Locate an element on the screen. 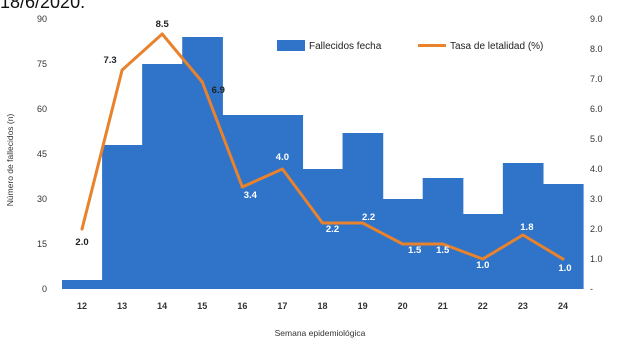  left-tick-label: 45 is located at coordinates (42, 154).